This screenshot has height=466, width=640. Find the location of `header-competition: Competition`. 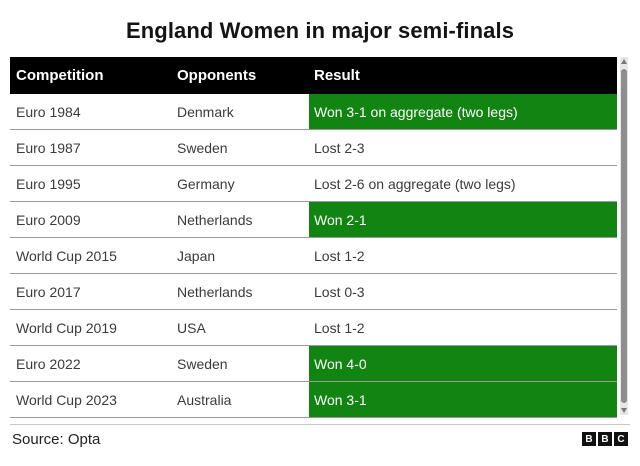

header-competition: Competition is located at coordinates (60, 75).